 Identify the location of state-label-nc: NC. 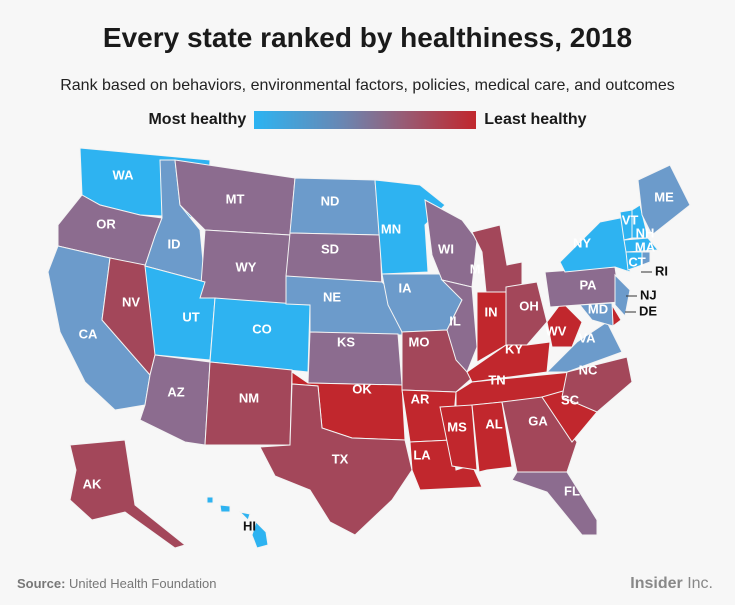
(588, 369).